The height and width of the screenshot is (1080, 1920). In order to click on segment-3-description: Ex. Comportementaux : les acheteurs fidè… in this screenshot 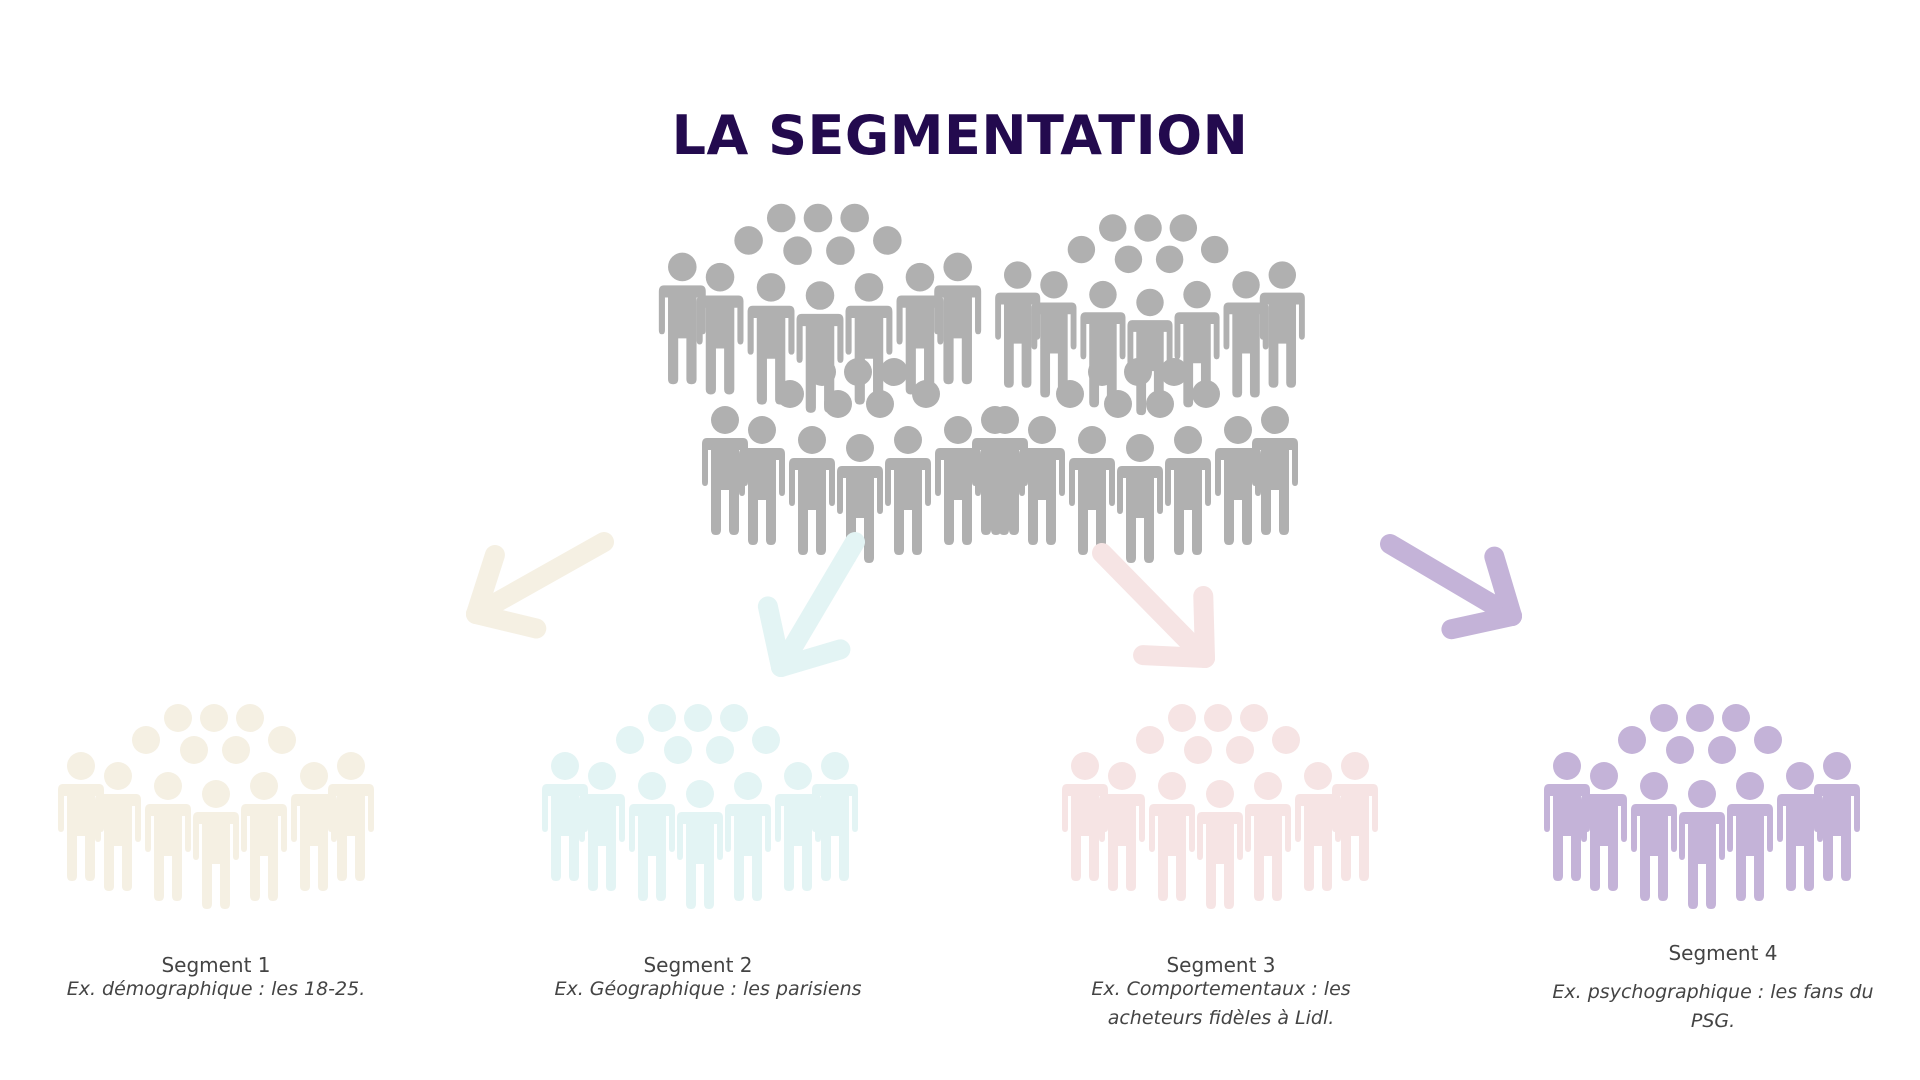, I will do `click(1221, 1003)`.